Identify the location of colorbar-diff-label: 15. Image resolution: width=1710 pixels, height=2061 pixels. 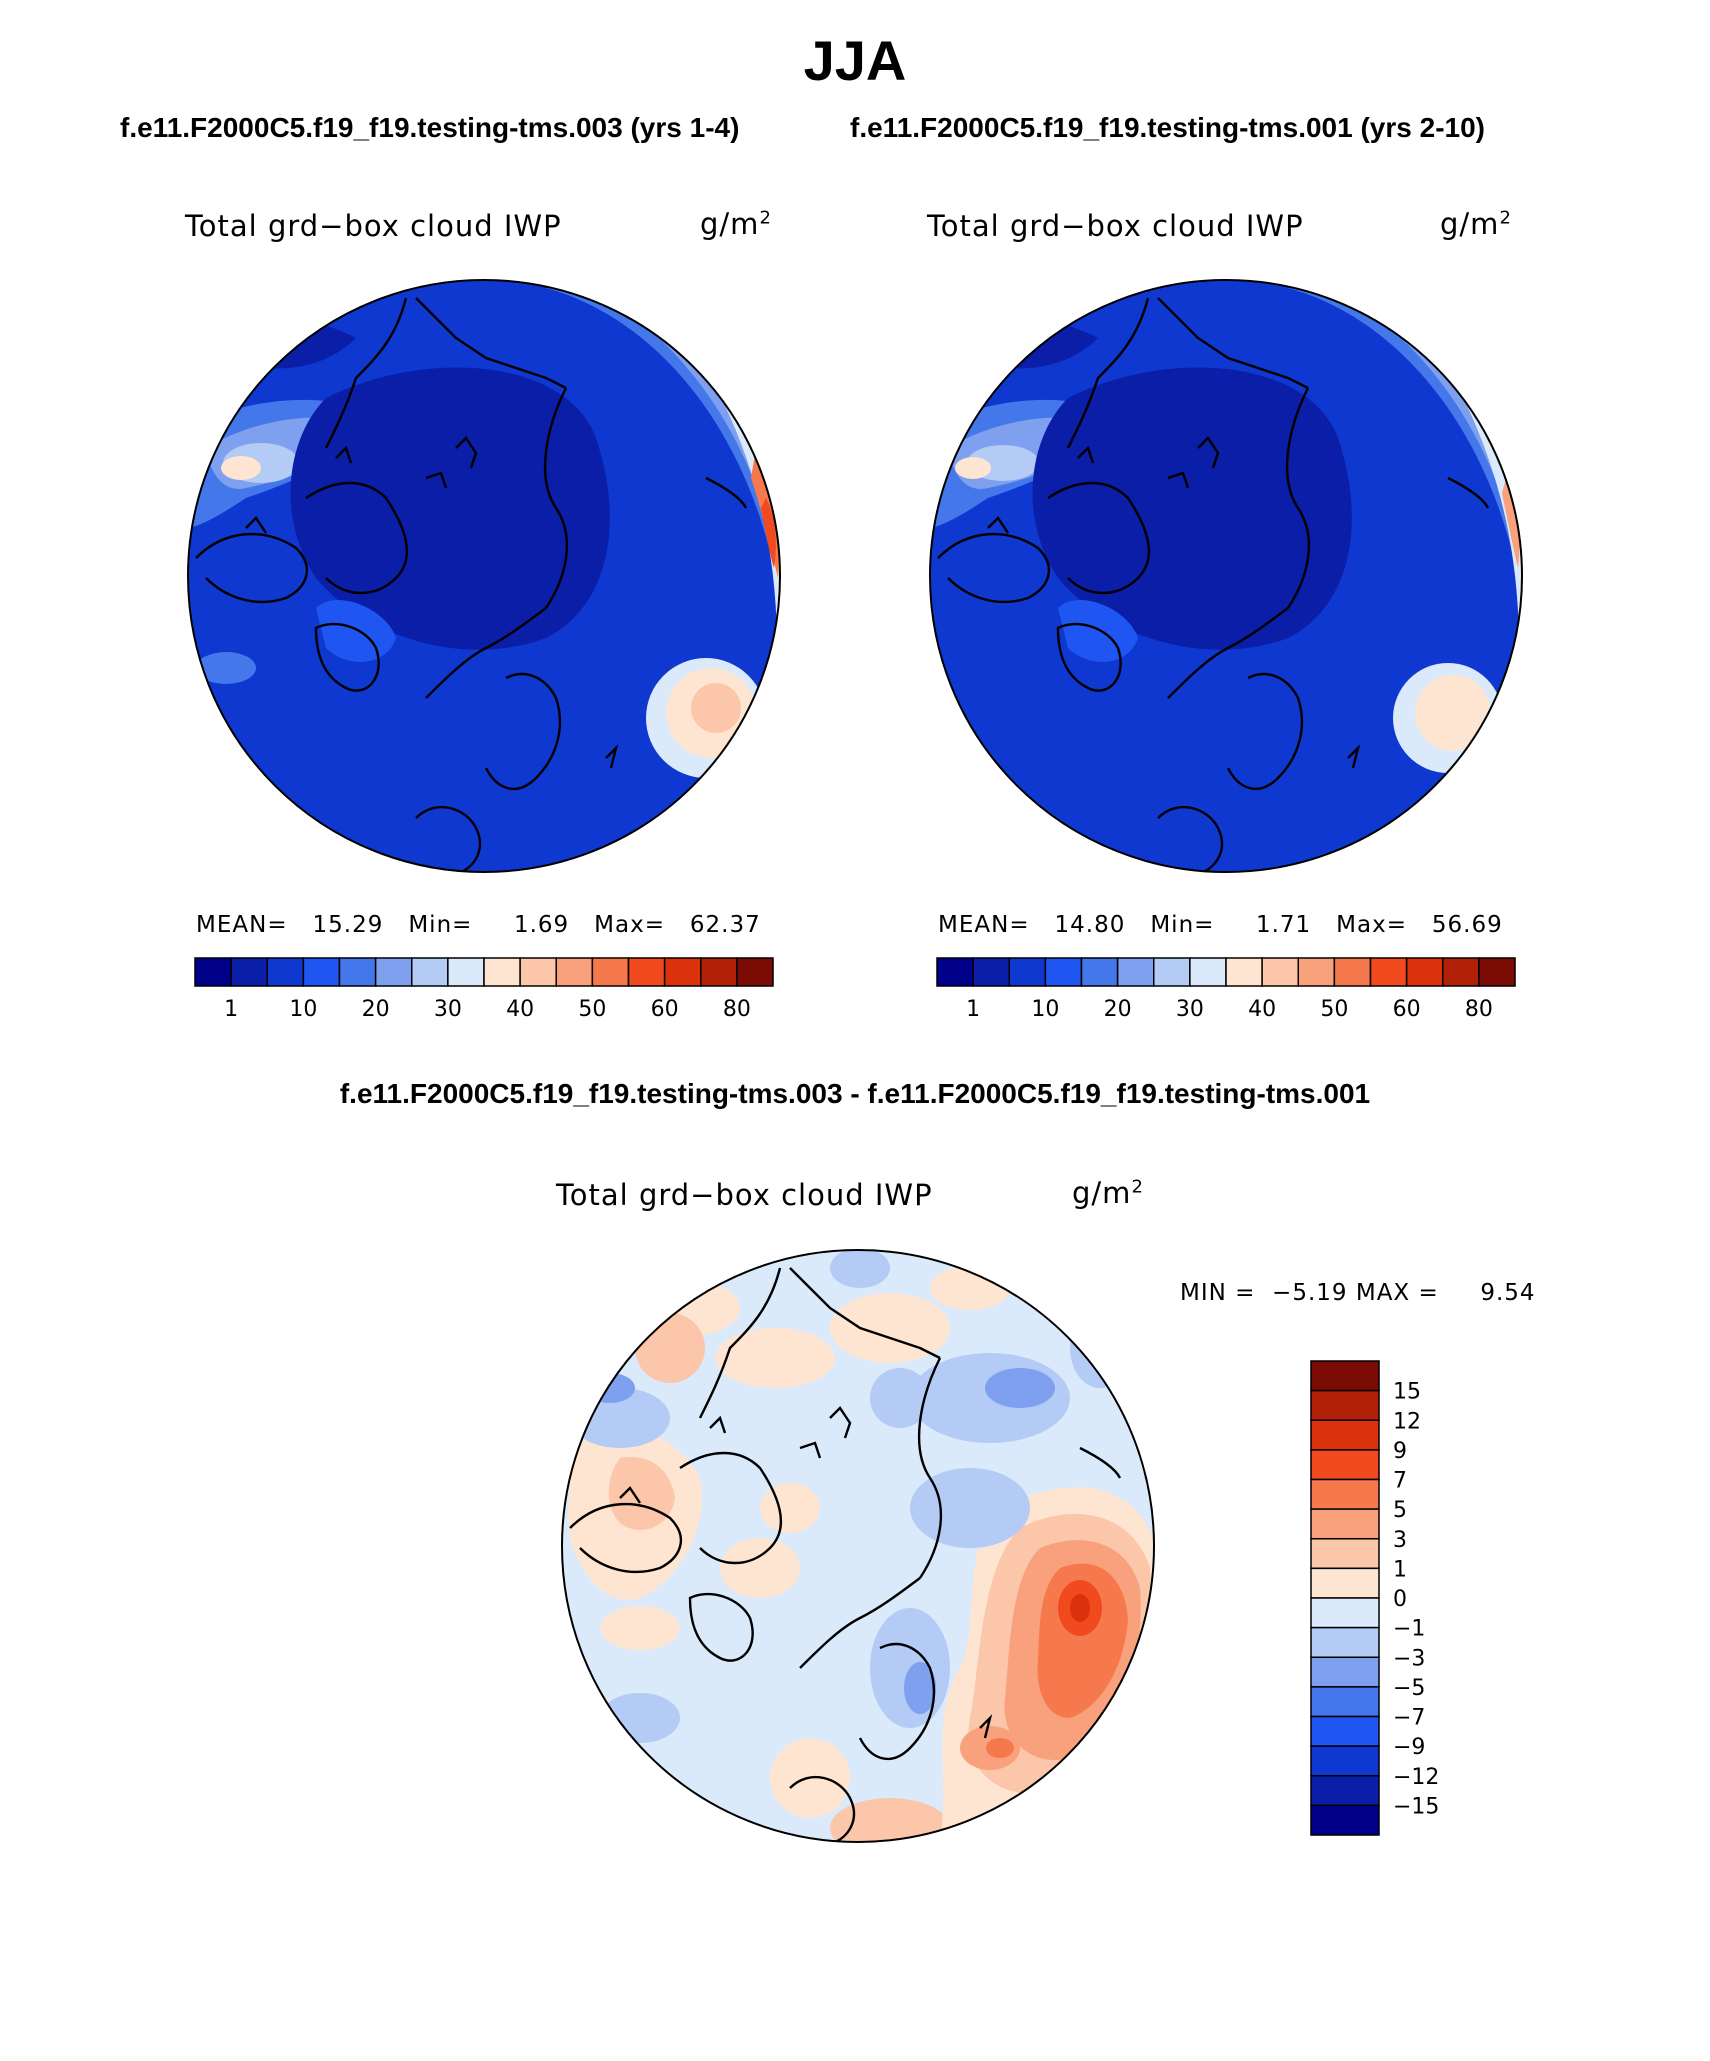
(1407, 1392).